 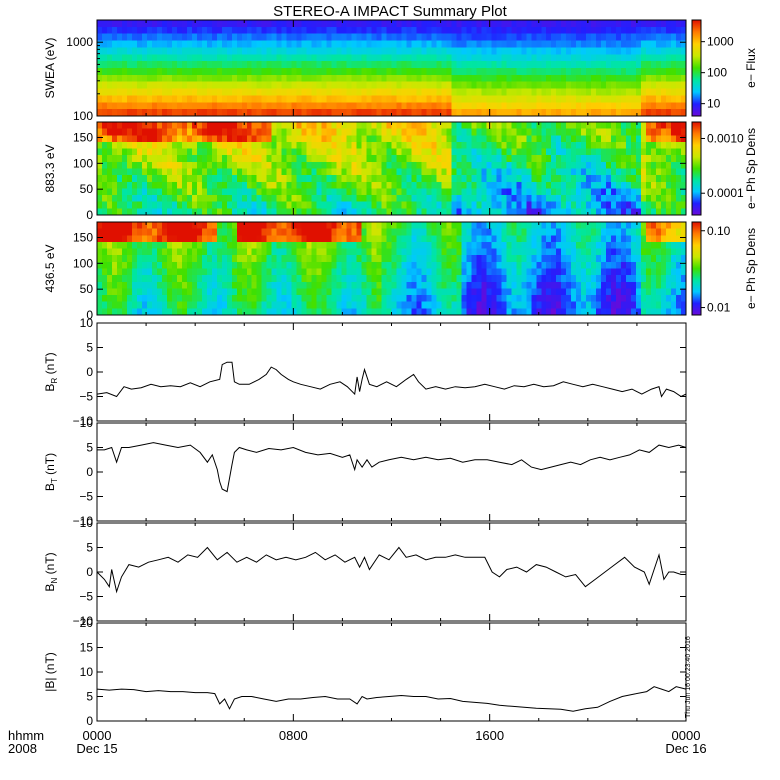 What do you see at coordinates (50, 168) in the screenshot?
I see `pad883-ylabel: 883.3 eV` at bounding box center [50, 168].